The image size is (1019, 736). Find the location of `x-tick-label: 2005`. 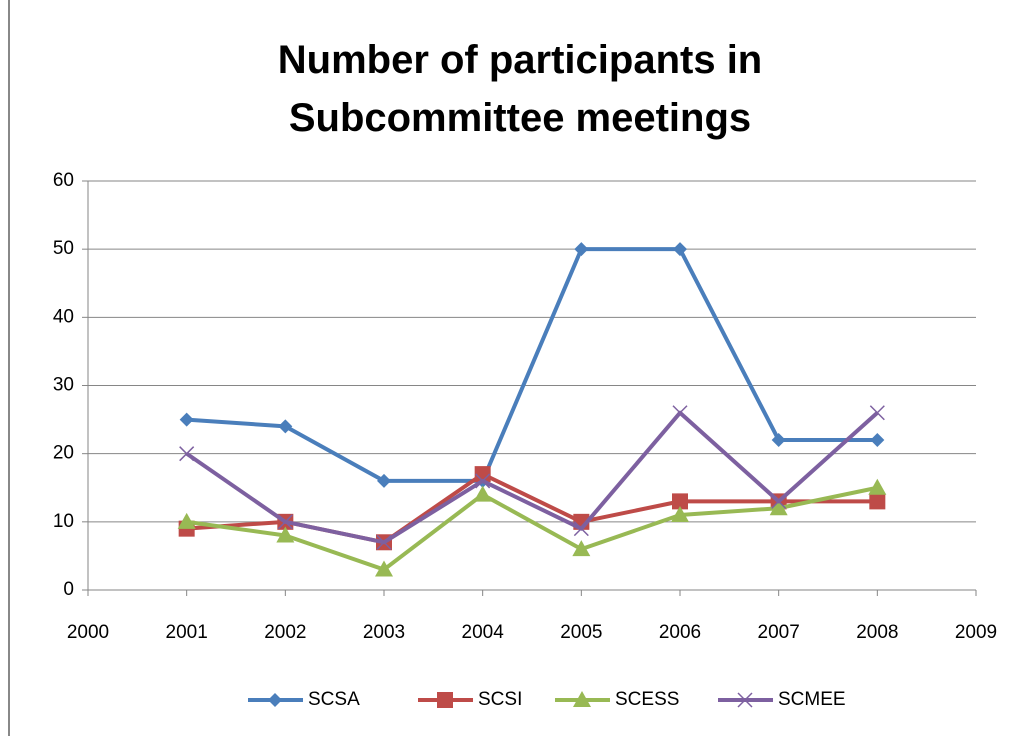

x-tick-label: 2005 is located at coordinates (581, 632).